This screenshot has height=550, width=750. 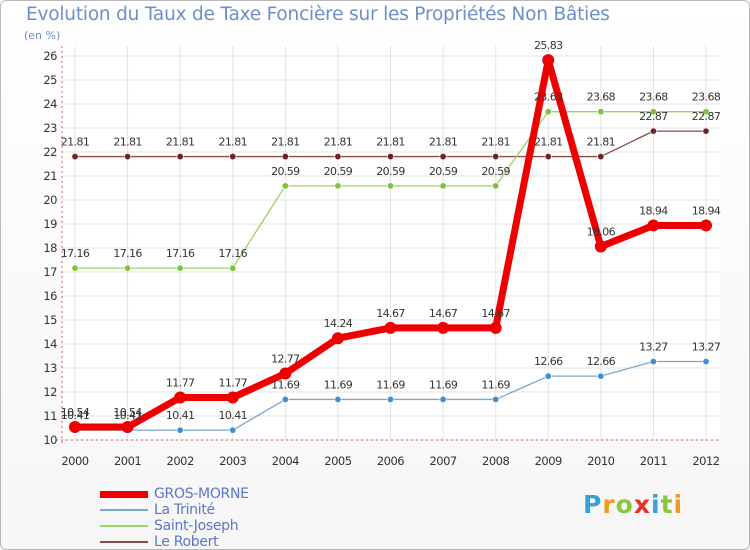 I want to click on data-label: 14.24, so click(x=338, y=323).